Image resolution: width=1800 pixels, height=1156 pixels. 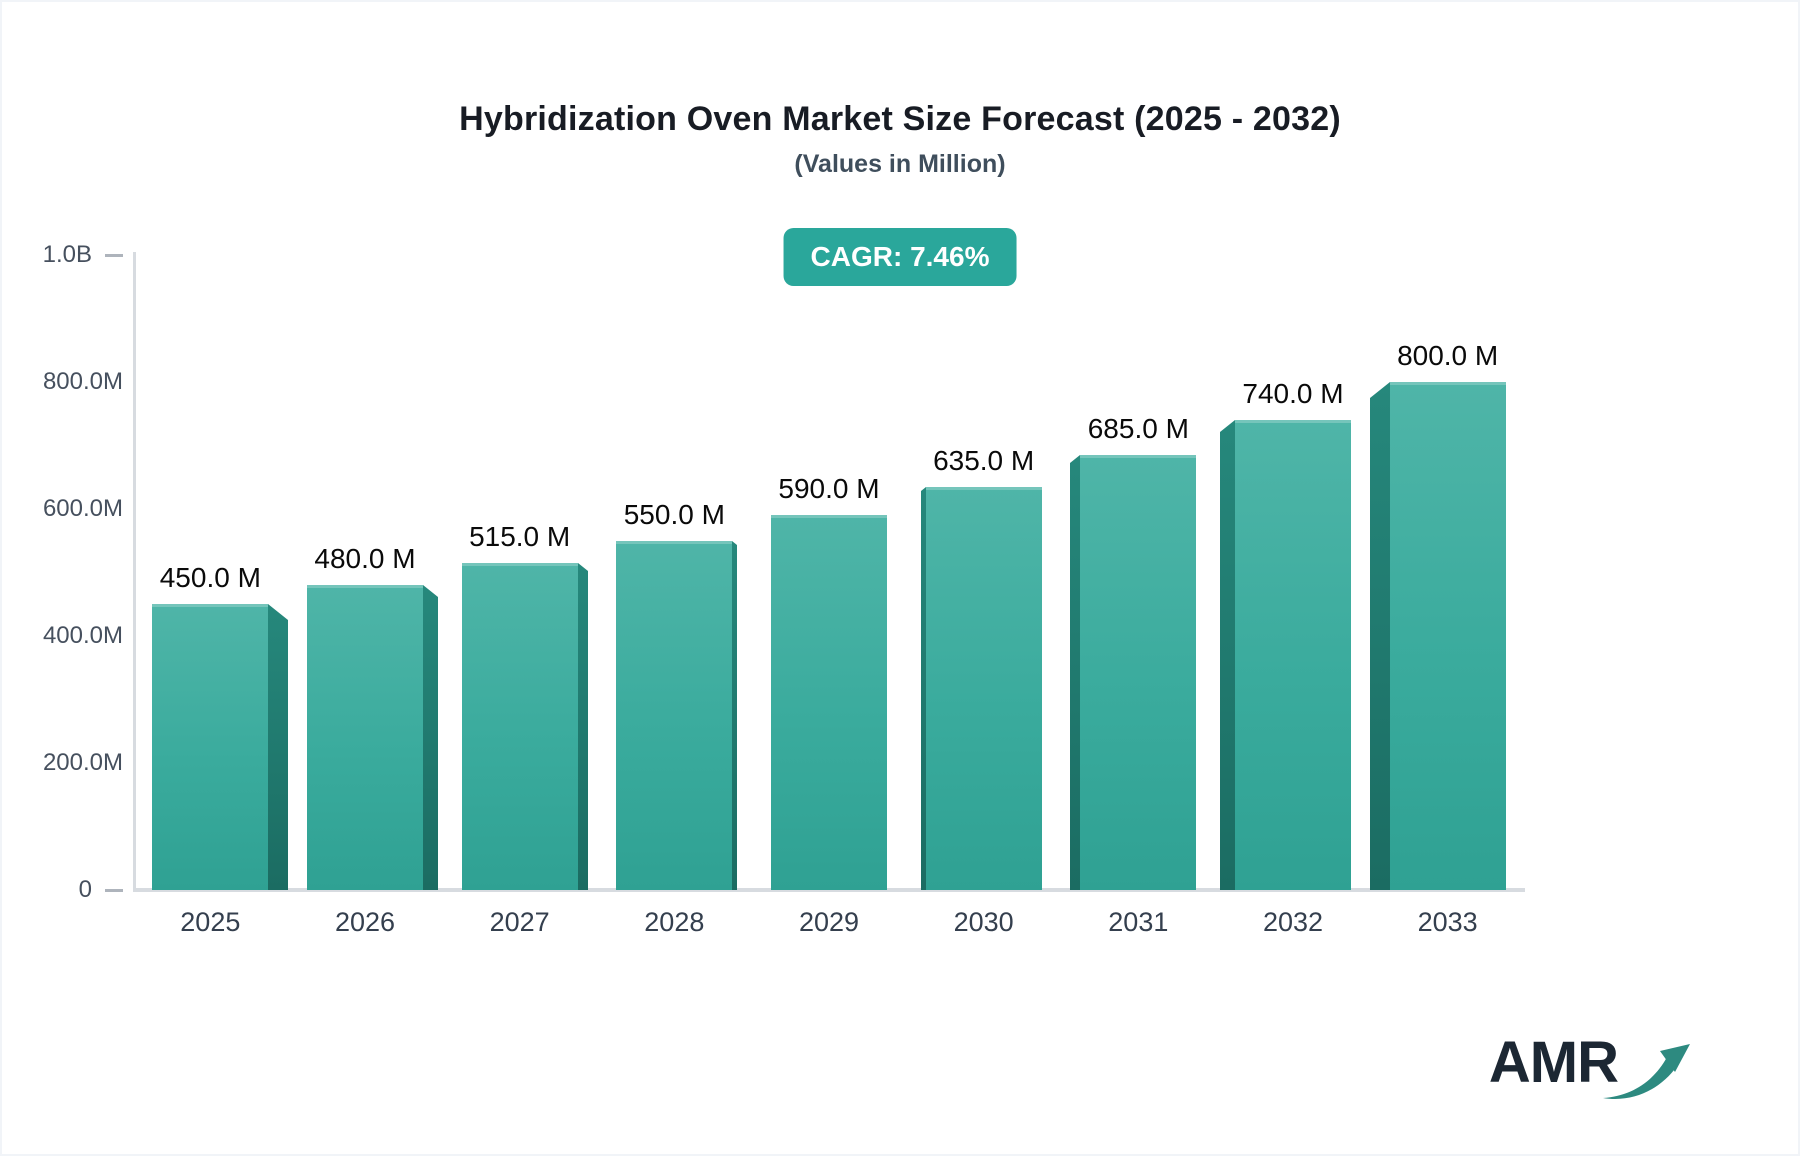 What do you see at coordinates (829, 922) in the screenshot?
I see `x-axis-label-2029: 2029` at bounding box center [829, 922].